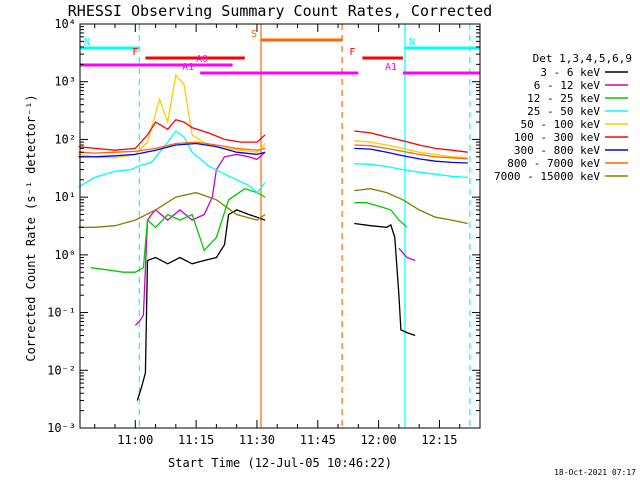  What do you see at coordinates (561, 124) in the screenshot?
I see `legend-entry-label: 50 - 100 keV` at bounding box center [561, 124].